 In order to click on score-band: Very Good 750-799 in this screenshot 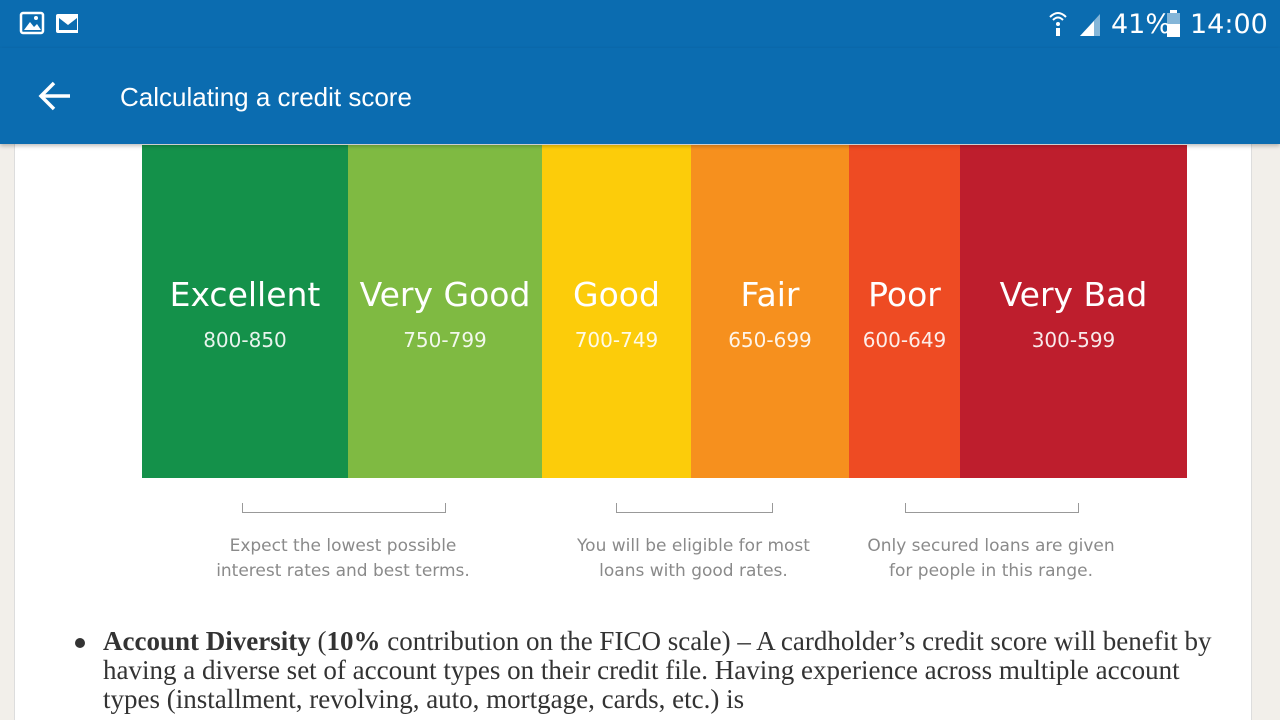, I will do `click(445, 311)`.